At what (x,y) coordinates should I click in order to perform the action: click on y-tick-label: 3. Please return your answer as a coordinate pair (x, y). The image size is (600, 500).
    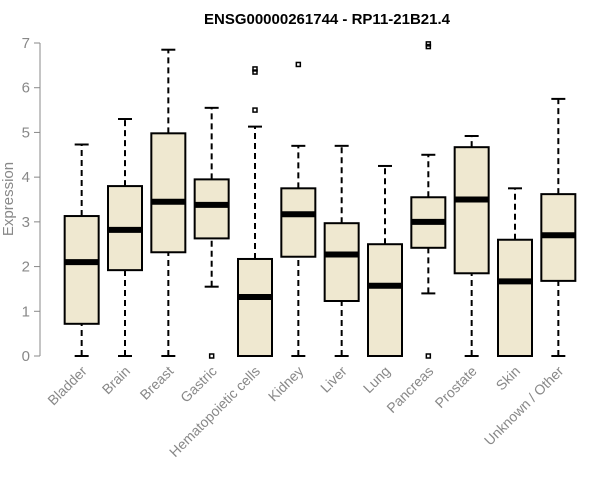
    Looking at the image, I should click on (26, 222).